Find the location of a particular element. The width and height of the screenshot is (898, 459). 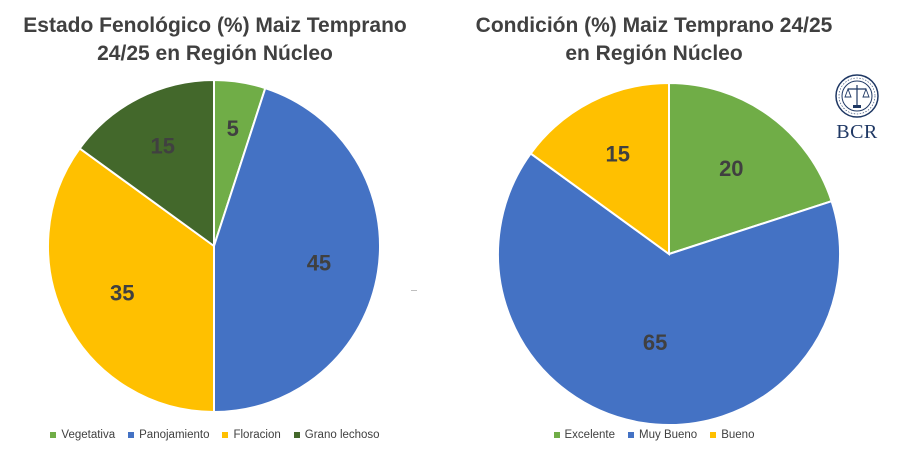

pie-slice-excelente is located at coordinates (750, 168).